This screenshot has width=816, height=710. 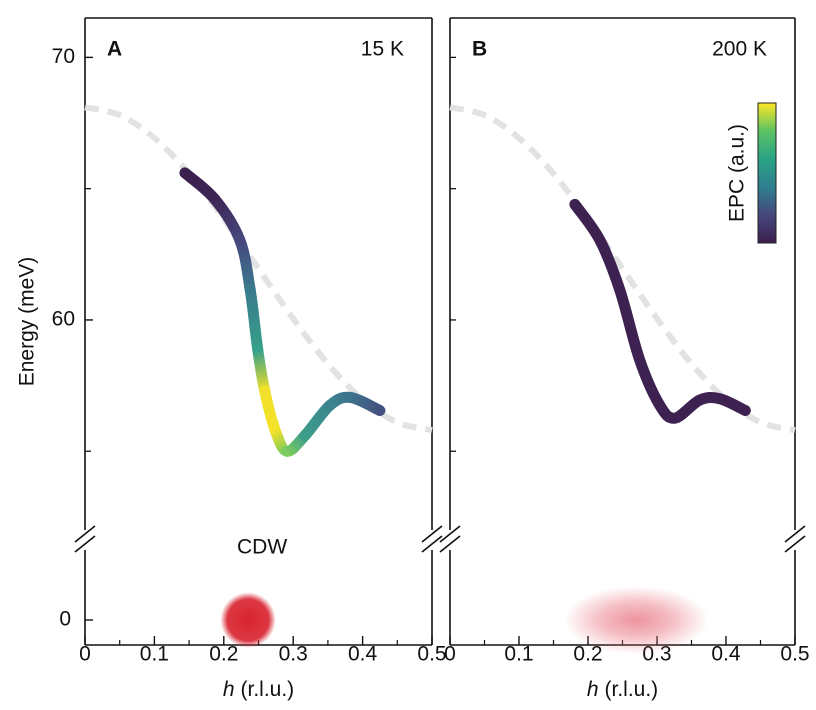 What do you see at coordinates (739, 49) in the screenshot?
I see `panel-title: 200 K` at bounding box center [739, 49].